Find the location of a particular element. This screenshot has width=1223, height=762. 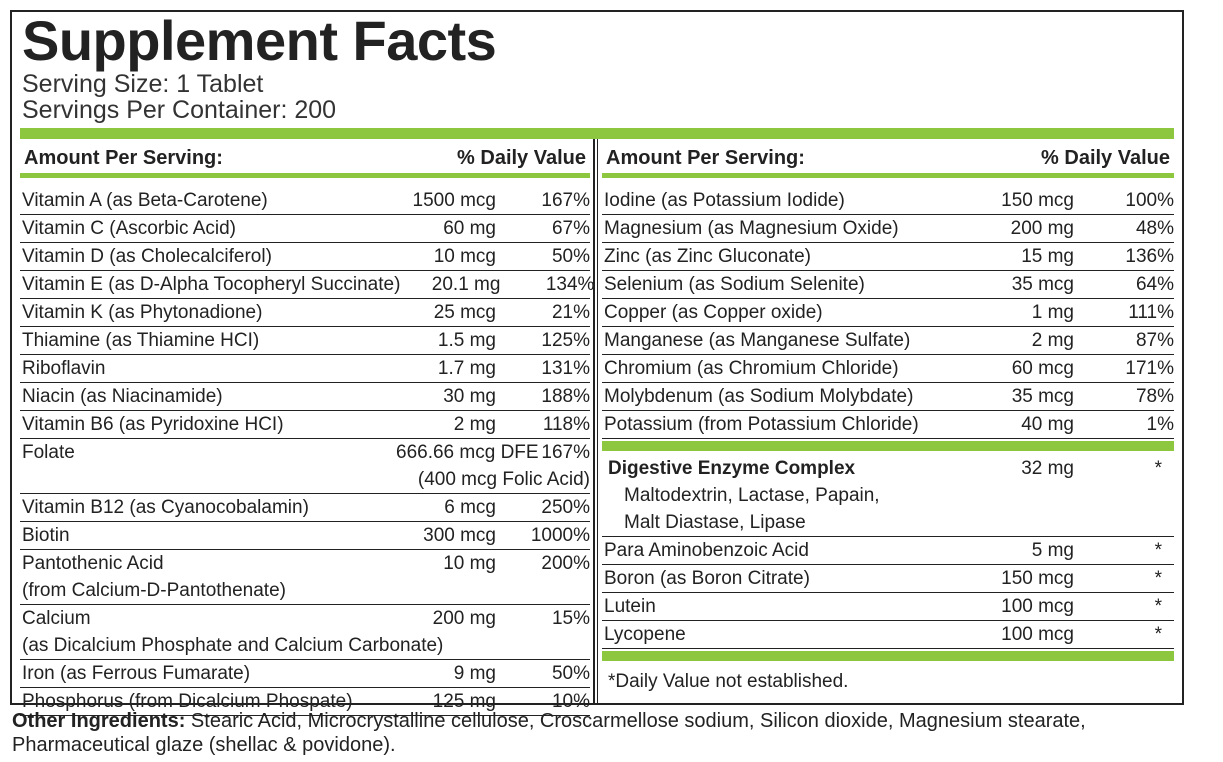

daily-value: 78% is located at coordinates (1154, 396).